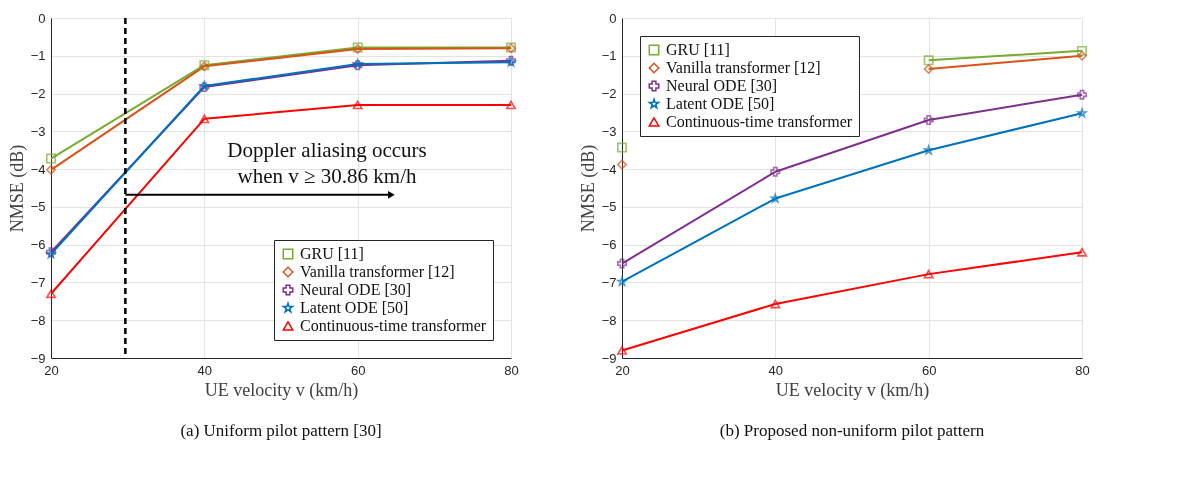  What do you see at coordinates (327, 162) in the screenshot?
I see `annotation: Doppler aliasing occurs when v ≥ 30.86 km/h` at bounding box center [327, 162].